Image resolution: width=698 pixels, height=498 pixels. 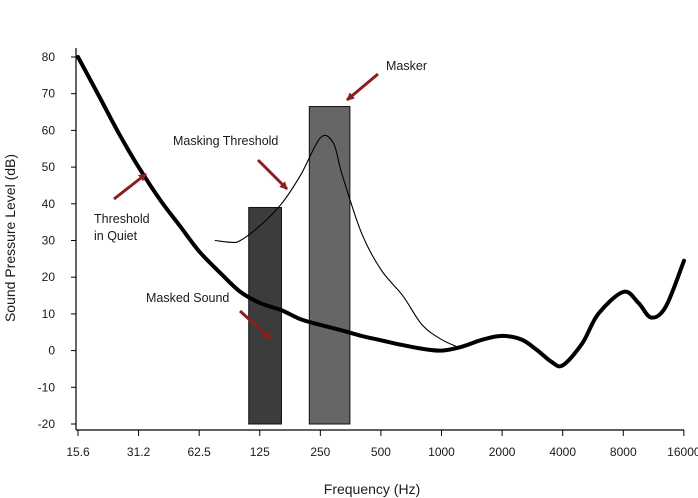 I want to click on x-tick-label: 16000, so click(x=682, y=452).